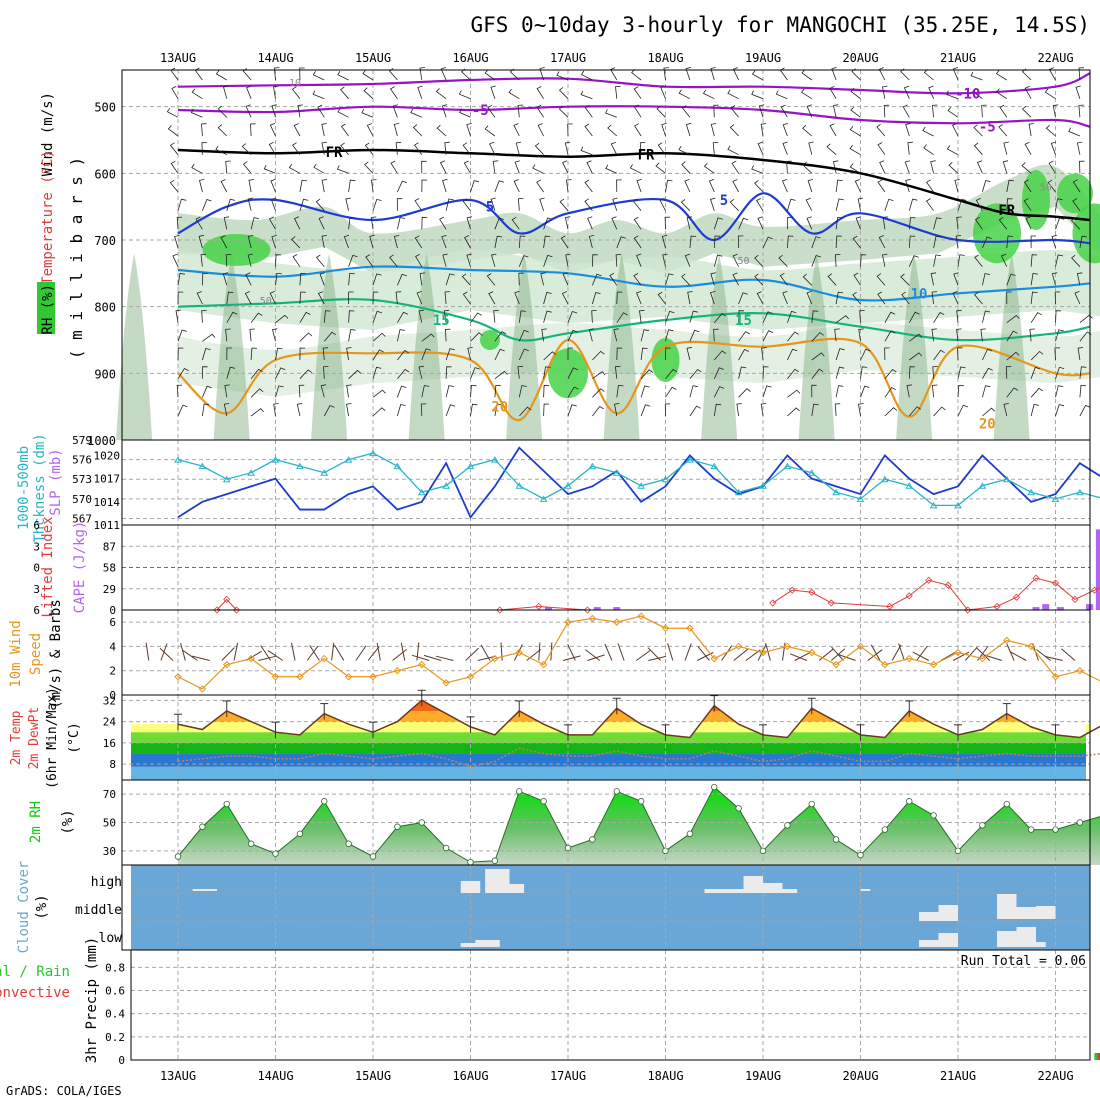  I want to click on date-label: 22AUG, so click(1055, 58).